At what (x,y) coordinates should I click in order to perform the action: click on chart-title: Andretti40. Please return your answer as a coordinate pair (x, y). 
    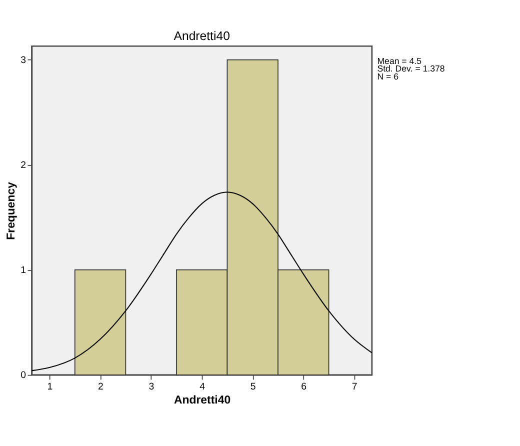
    Looking at the image, I should click on (202, 35).